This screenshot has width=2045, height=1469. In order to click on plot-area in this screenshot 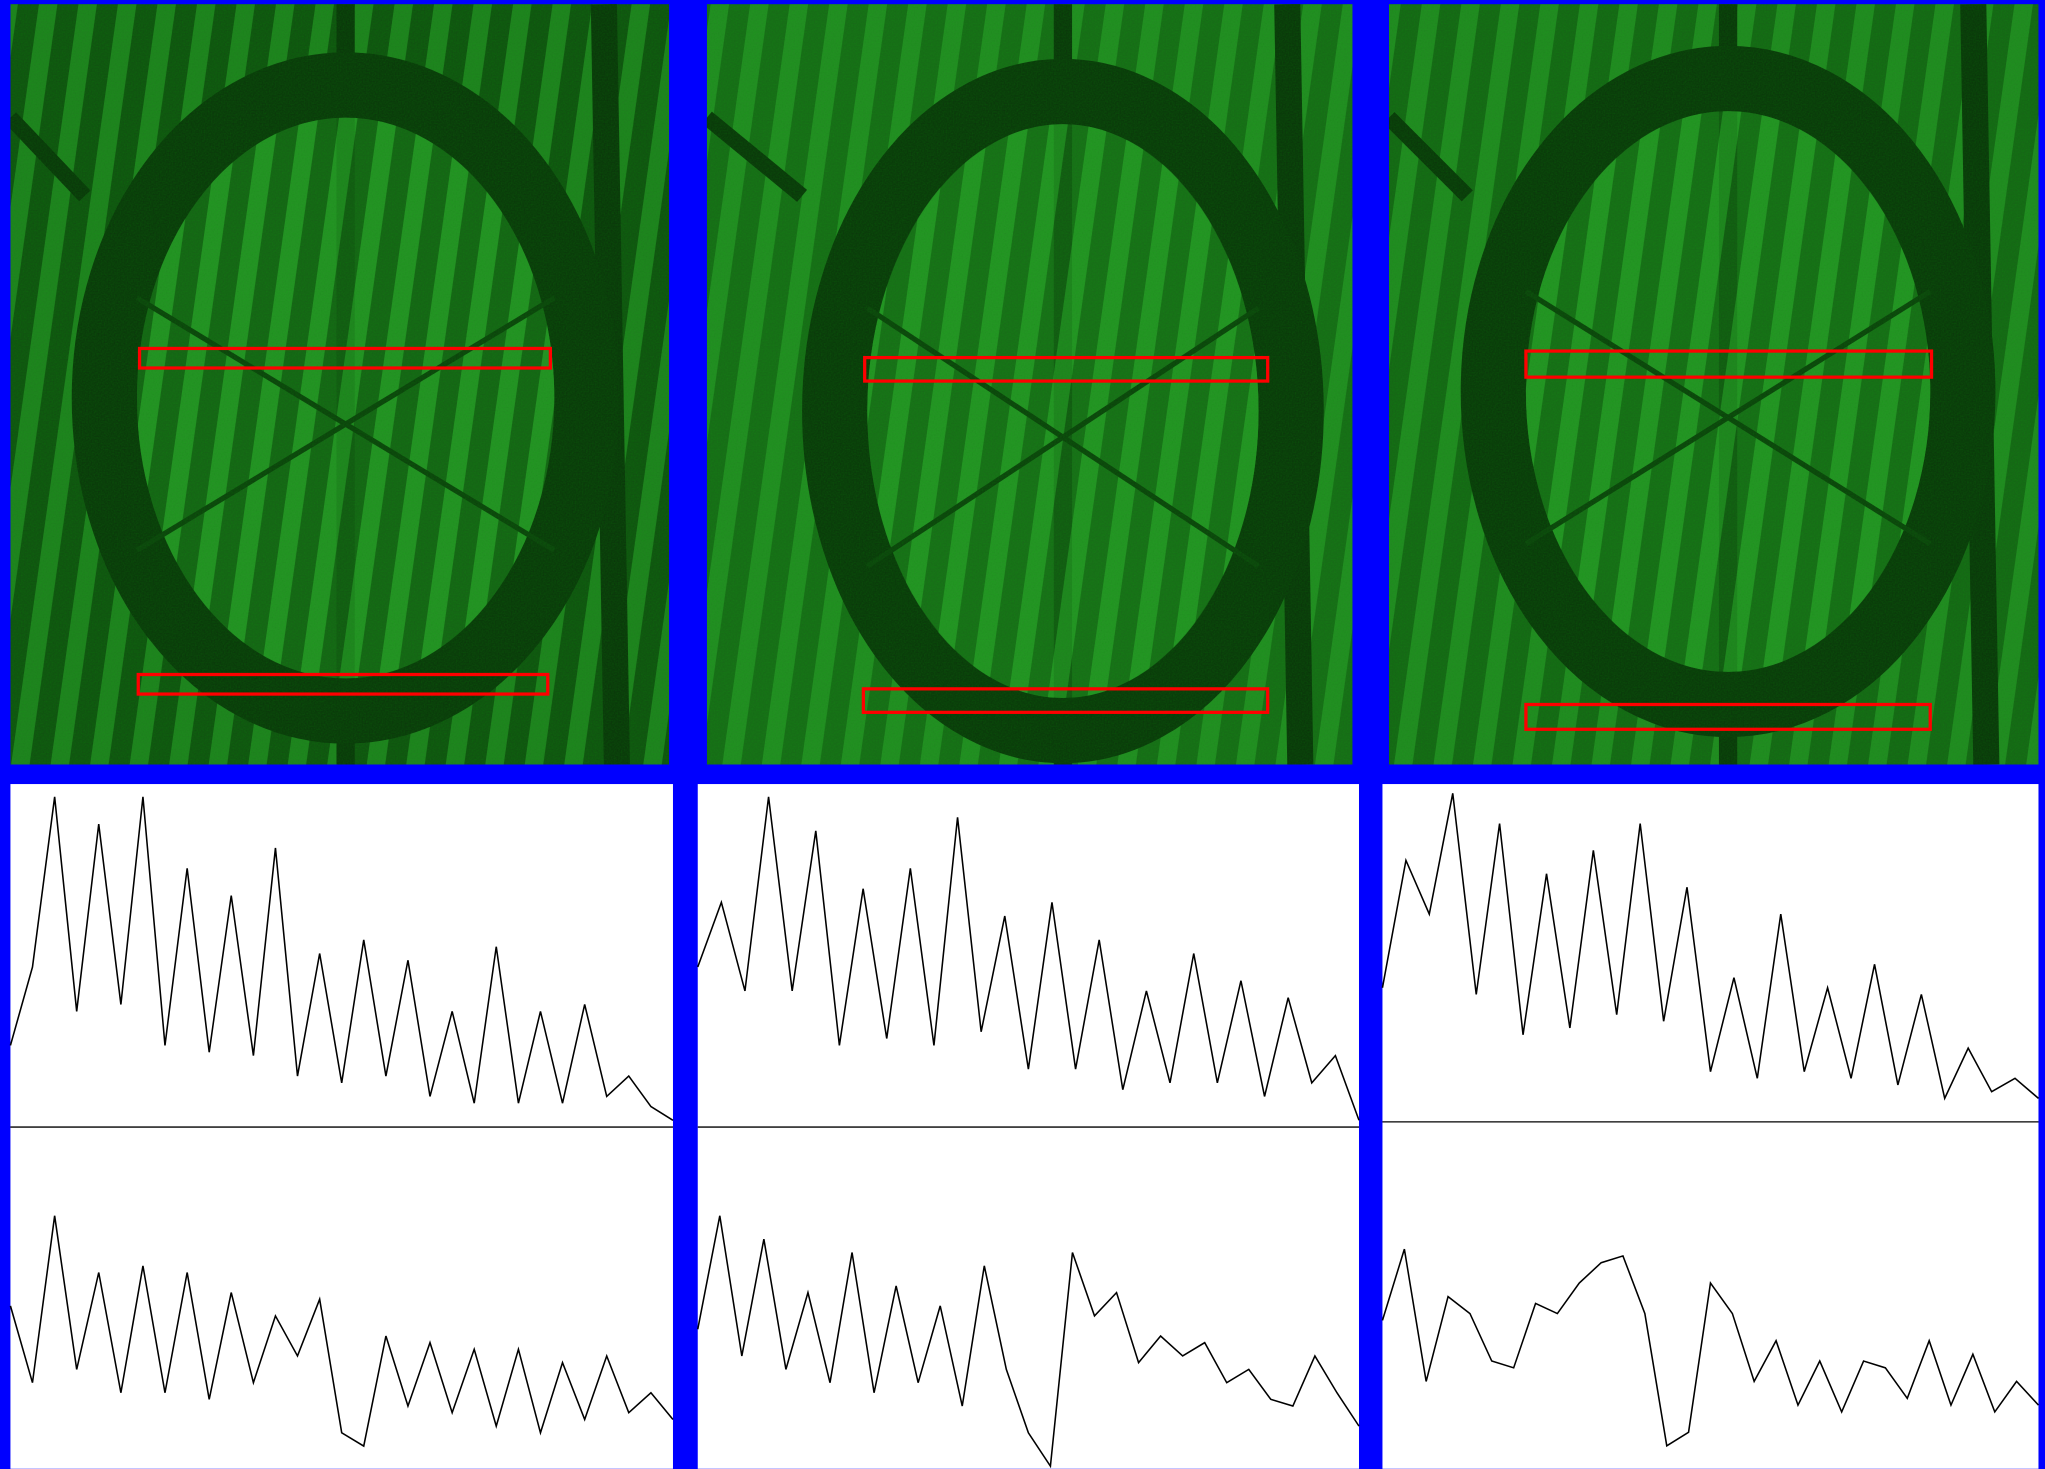, I will do `click(1710, 1126)`.